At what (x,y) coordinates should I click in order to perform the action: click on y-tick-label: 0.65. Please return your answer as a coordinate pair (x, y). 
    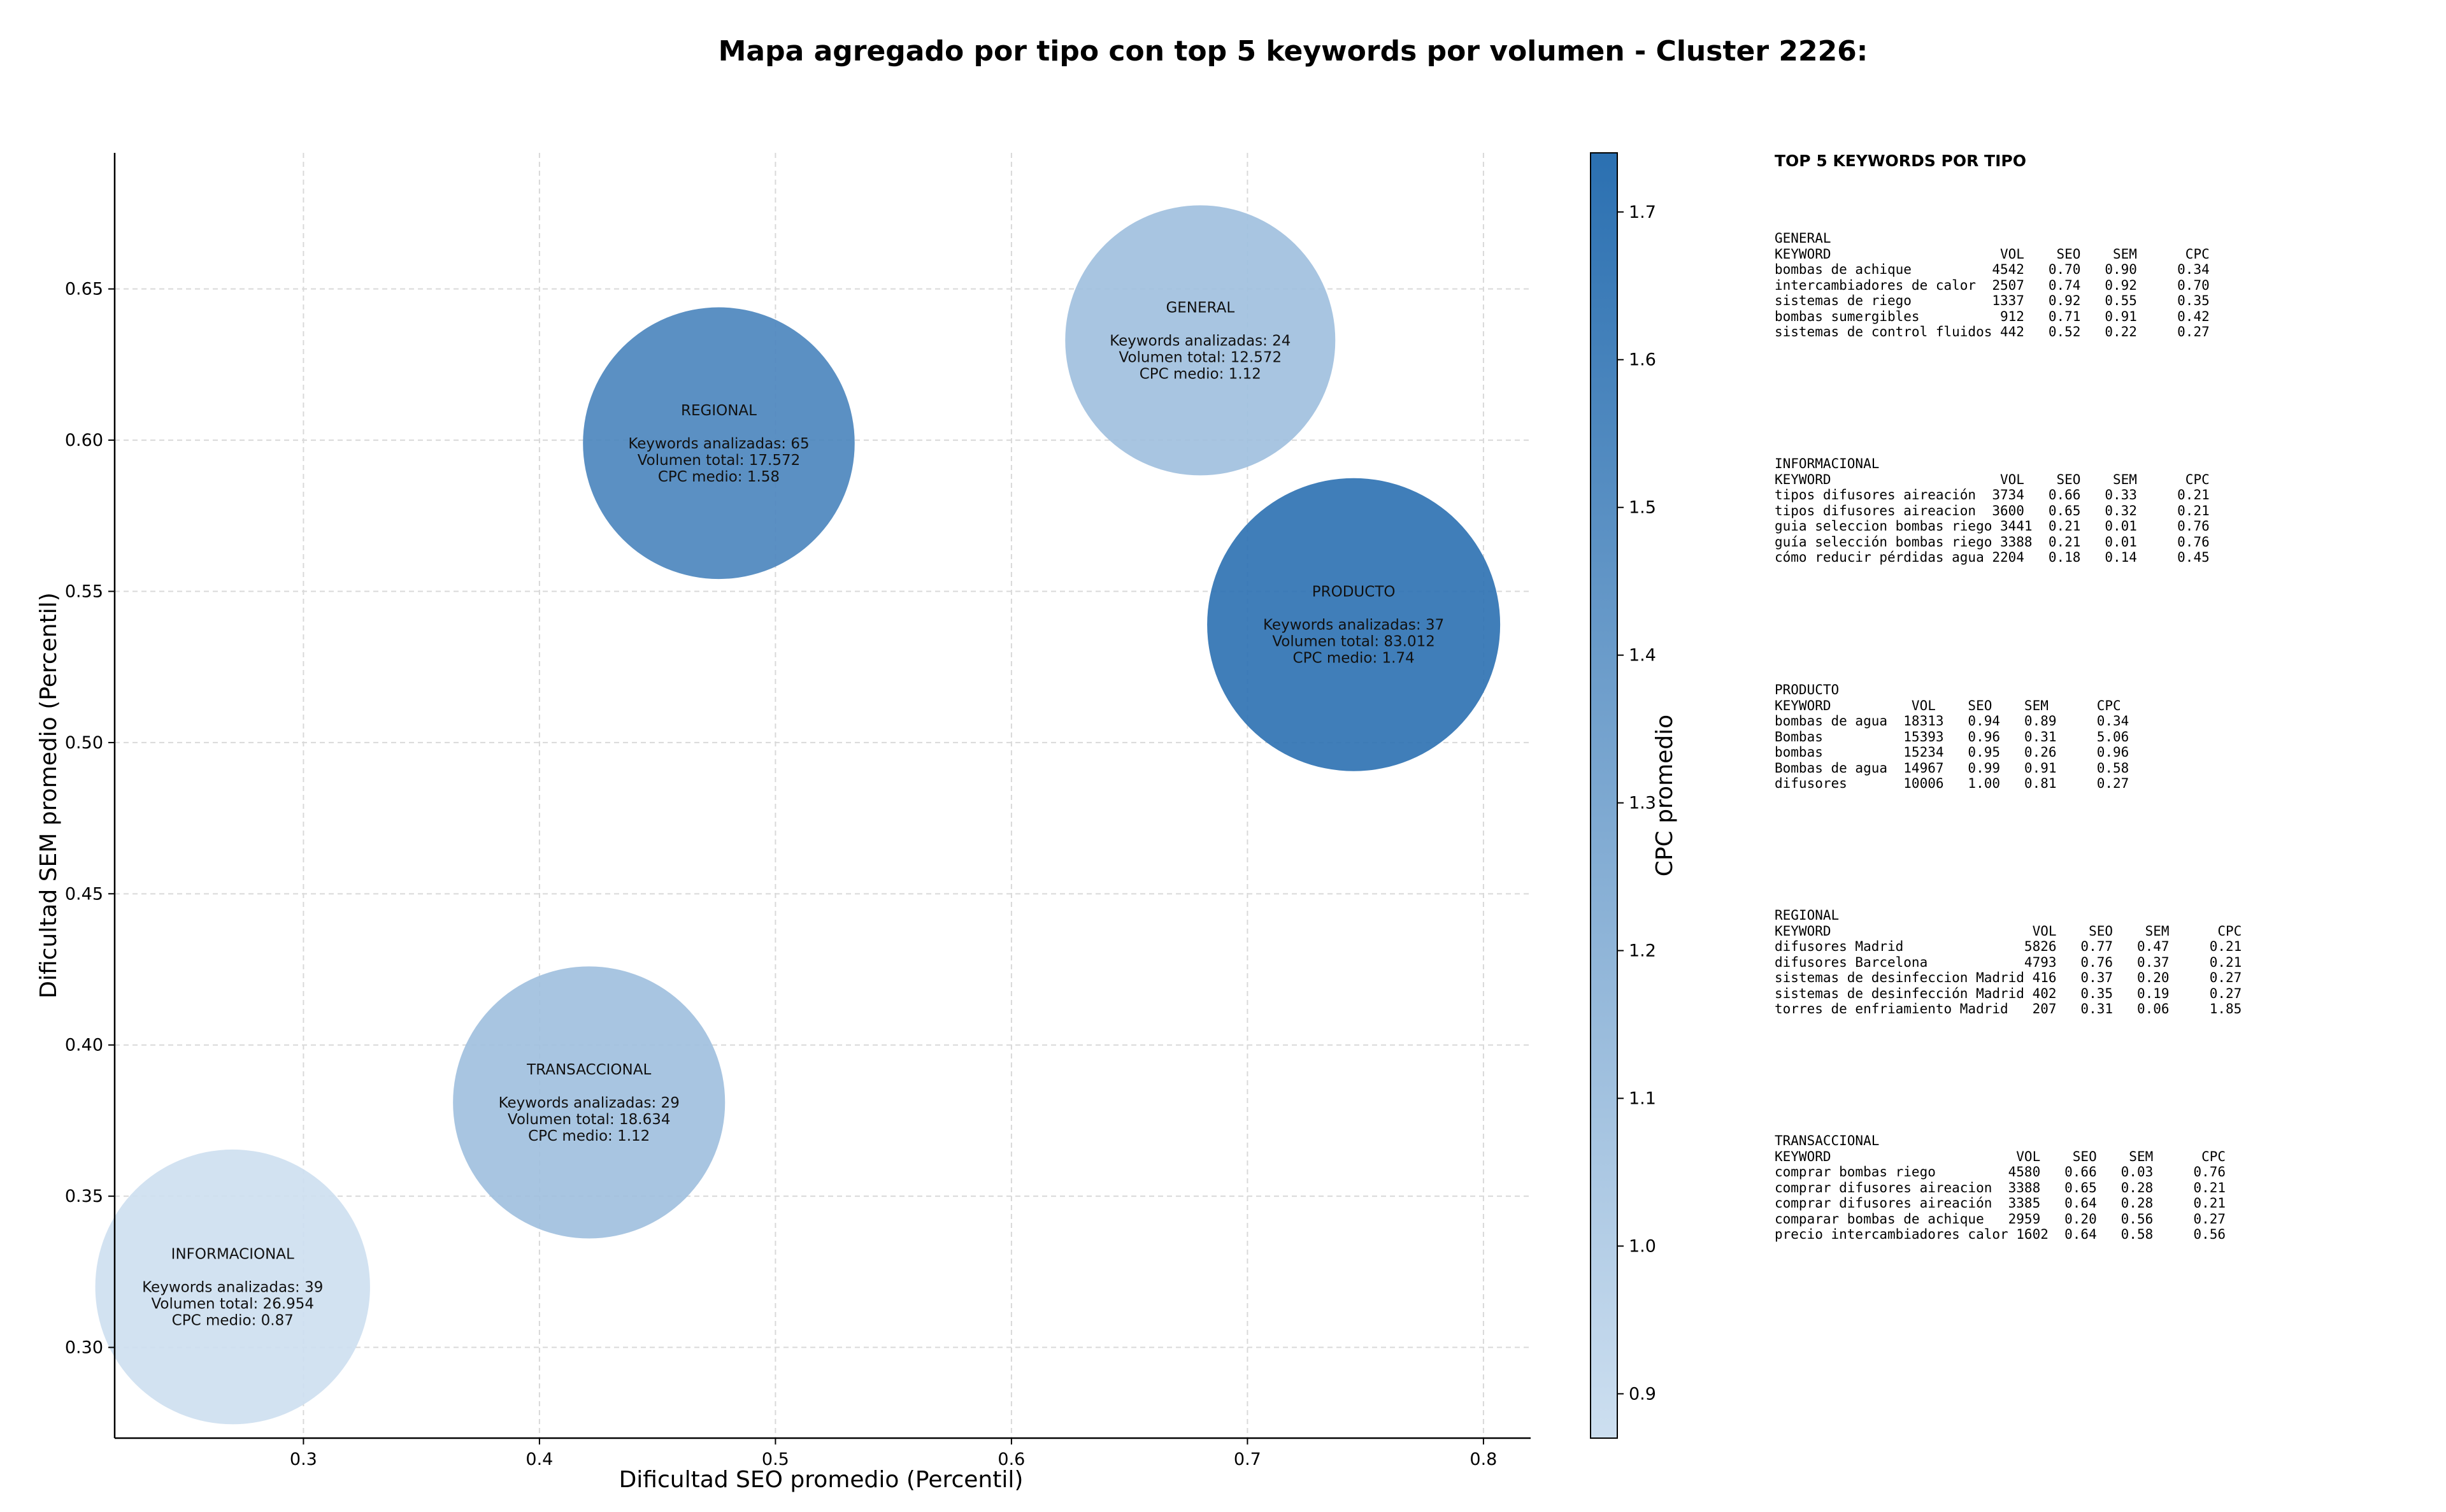
    Looking at the image, I should click on (84, 289).